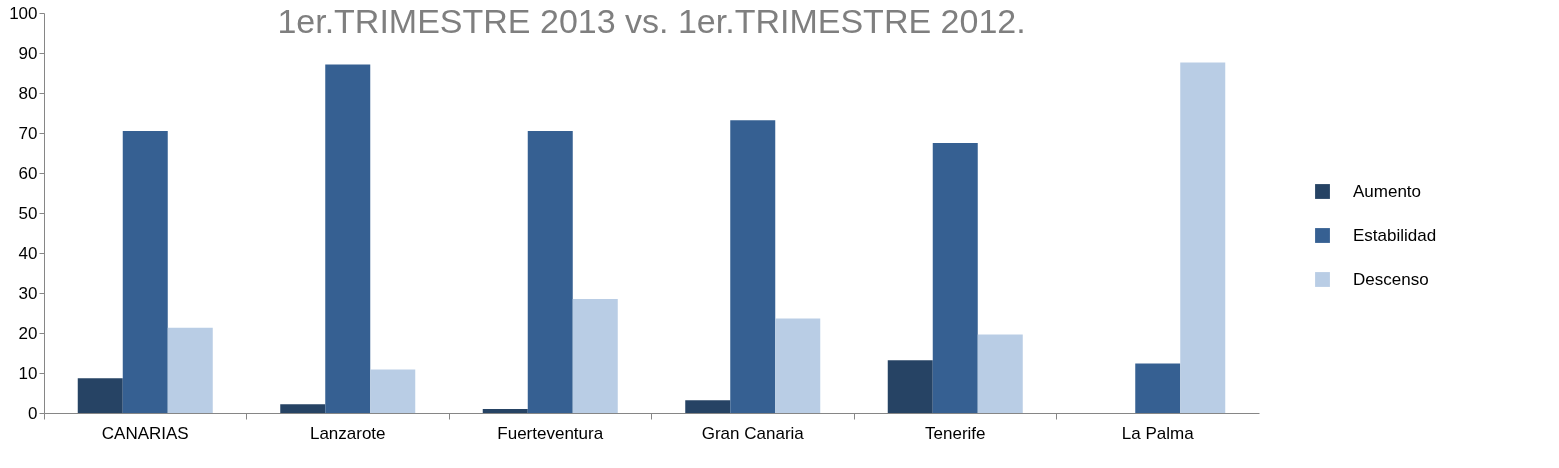  What do you see at coordinates (651, 21) in the screenshot?
I see `chart-title: 1er.TRIMESTRE 2013 vs. 1er.TRIMESTRE 2012.` at bounding box center [651, 21].